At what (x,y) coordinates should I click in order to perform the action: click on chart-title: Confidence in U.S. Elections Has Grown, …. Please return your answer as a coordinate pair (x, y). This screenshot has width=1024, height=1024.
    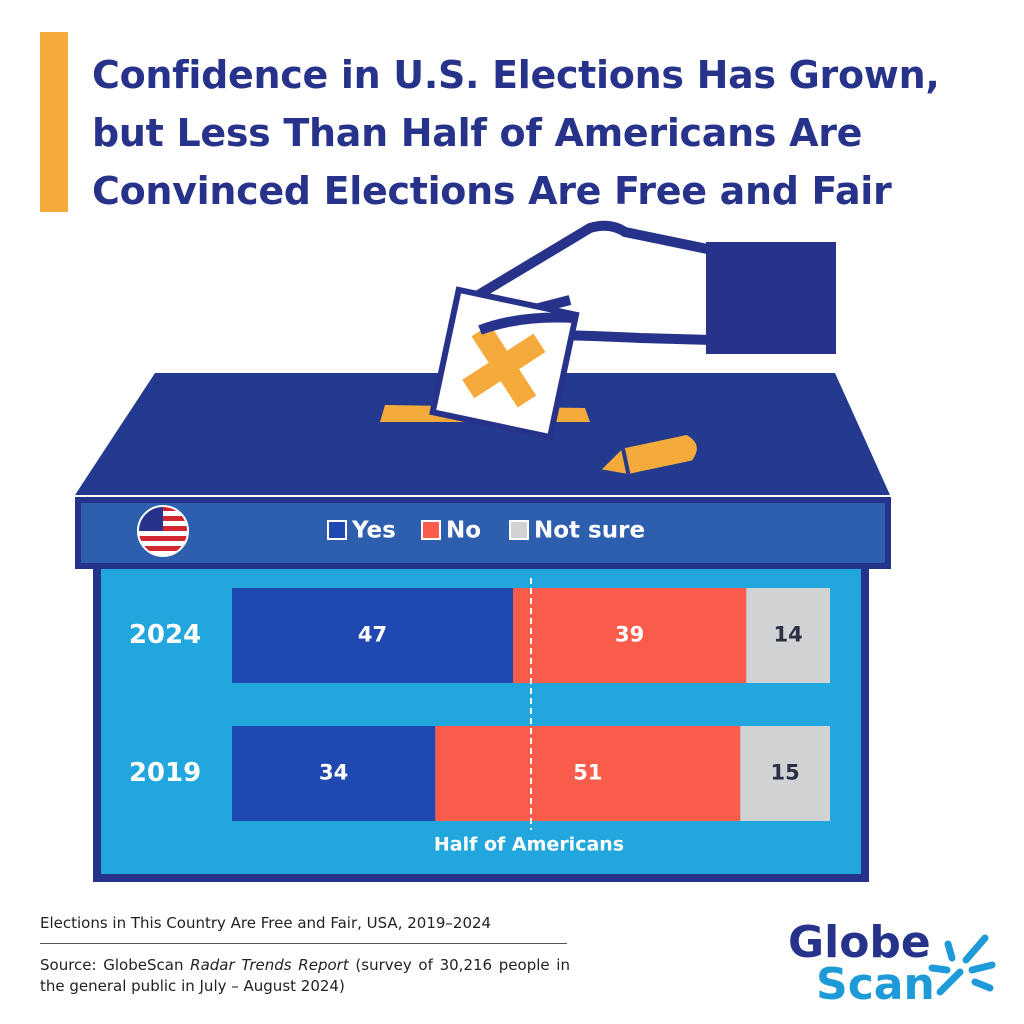
    Looking at the image, I should click on (516, 133).